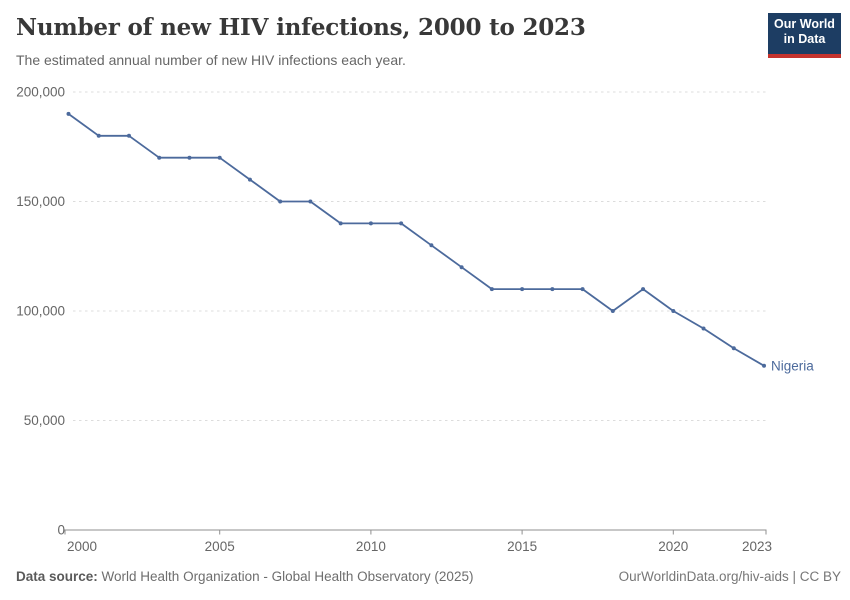 This screenshot has width=850, height=600. I want to click on x-tick-label: 2020, so click(673, 546).